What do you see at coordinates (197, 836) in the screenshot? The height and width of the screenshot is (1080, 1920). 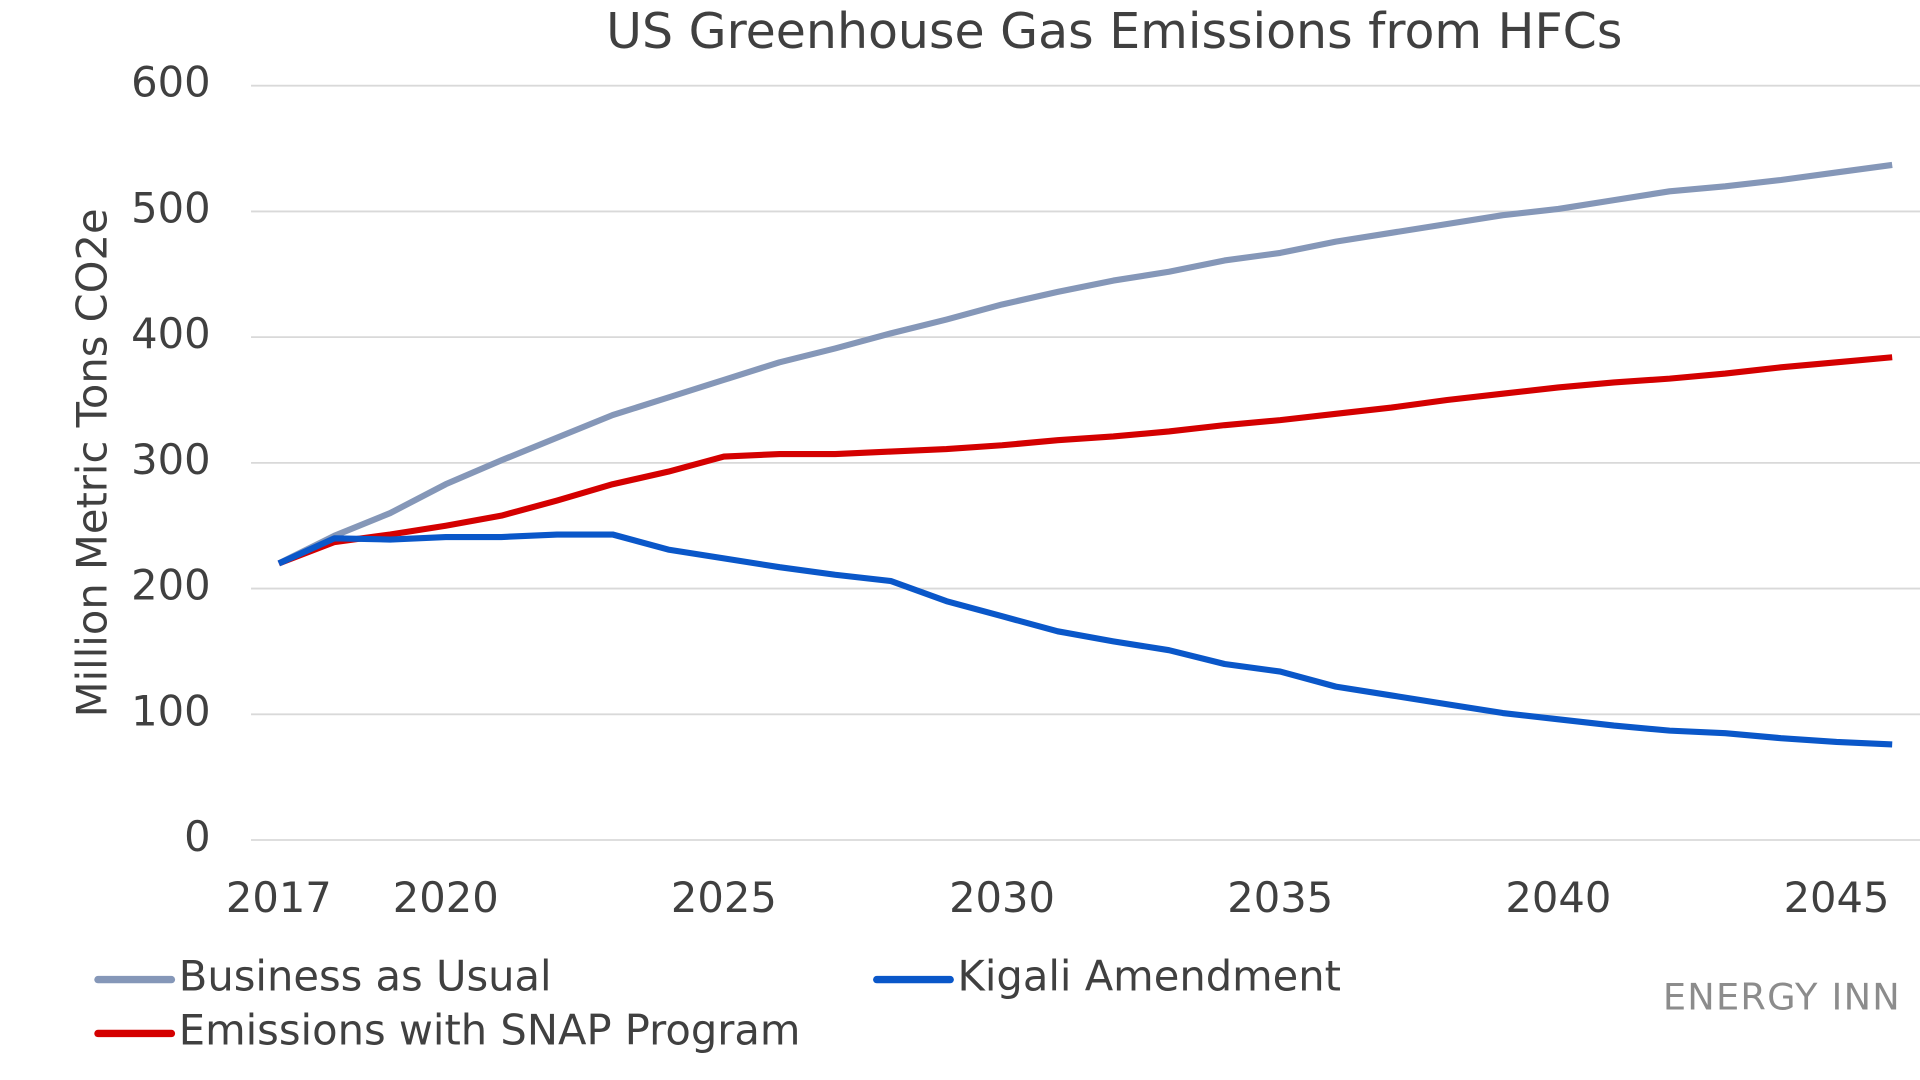 I see `y-tick-label: 0` at bounding box center [197, 836].